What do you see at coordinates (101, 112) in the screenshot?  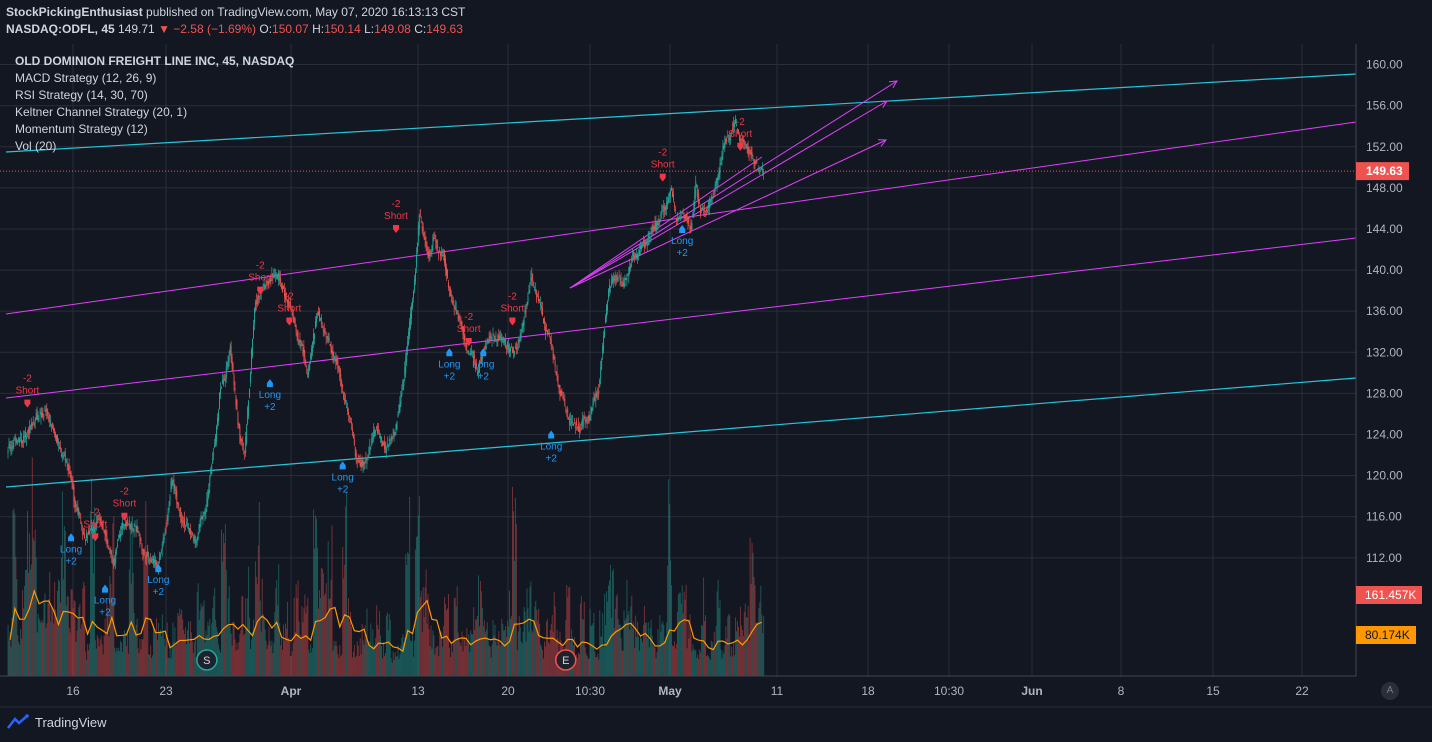 I see `legend-keltner: Keltner Channel Strategy (20, 1)` at bounding box center [101, 112].